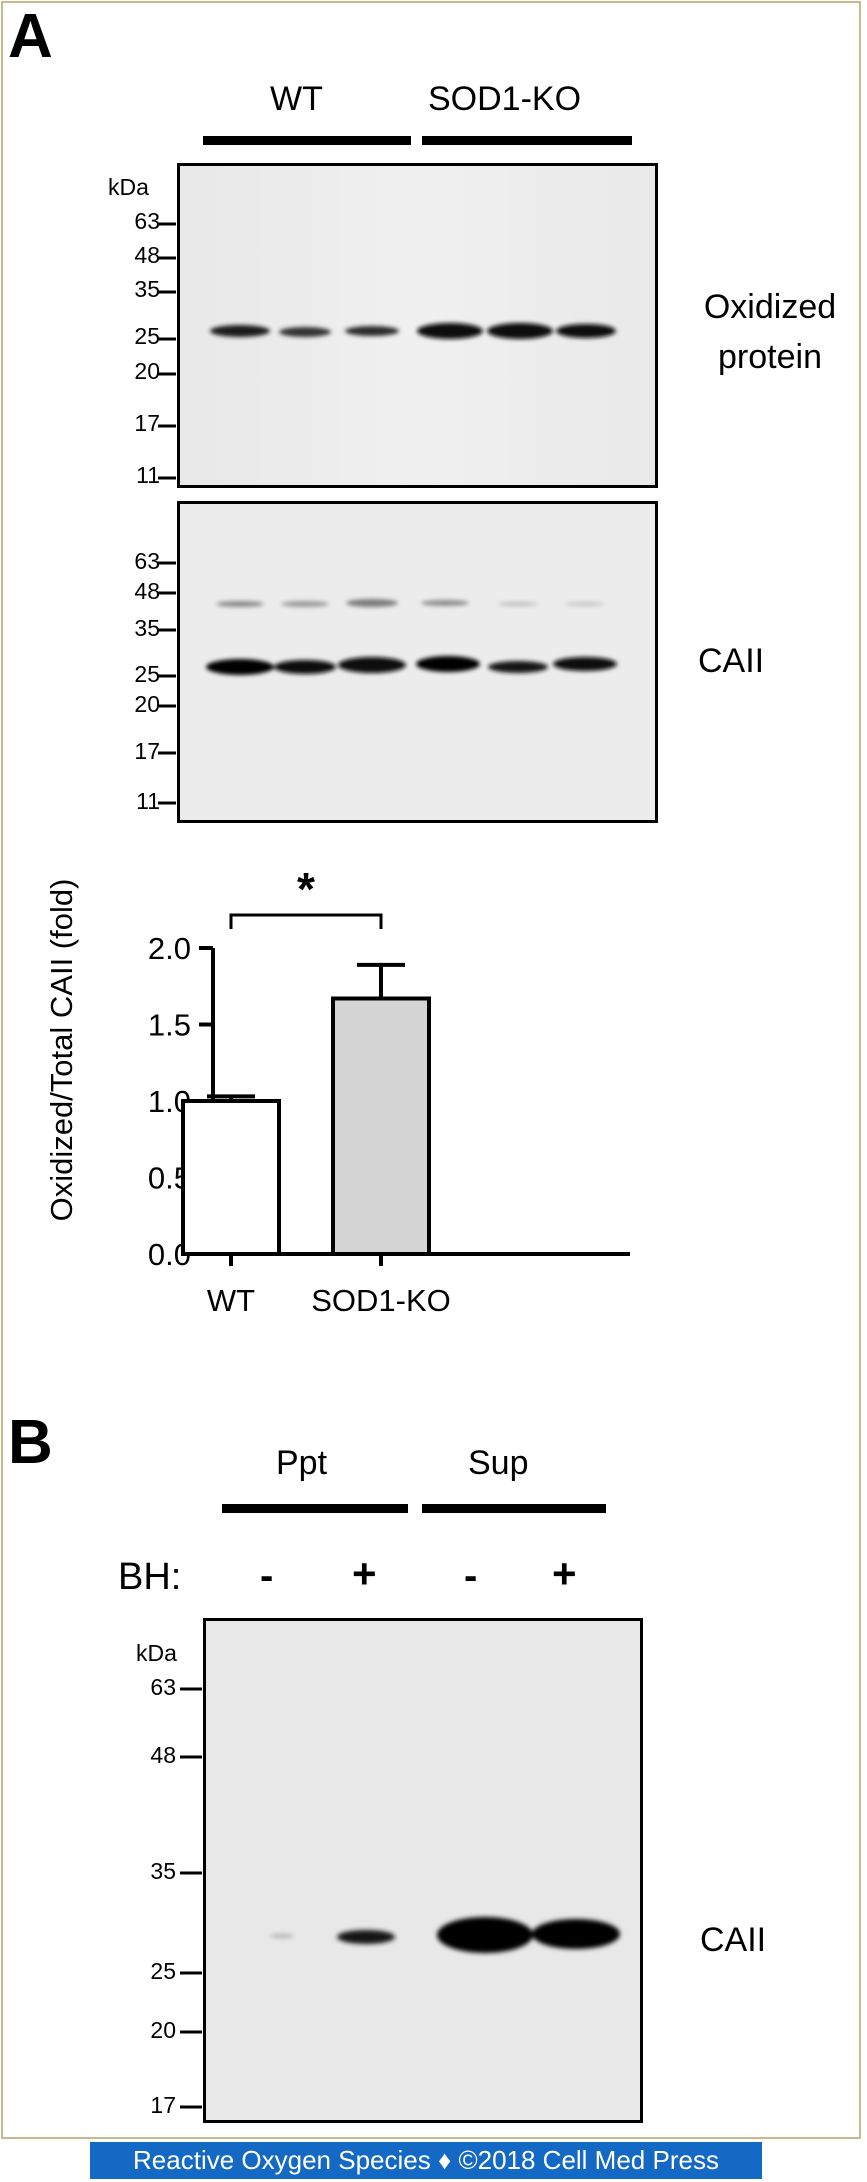 The width and height of the screenshot is (867, 2182). I want to click on caii-fraction-bands, so click(423, 1870).